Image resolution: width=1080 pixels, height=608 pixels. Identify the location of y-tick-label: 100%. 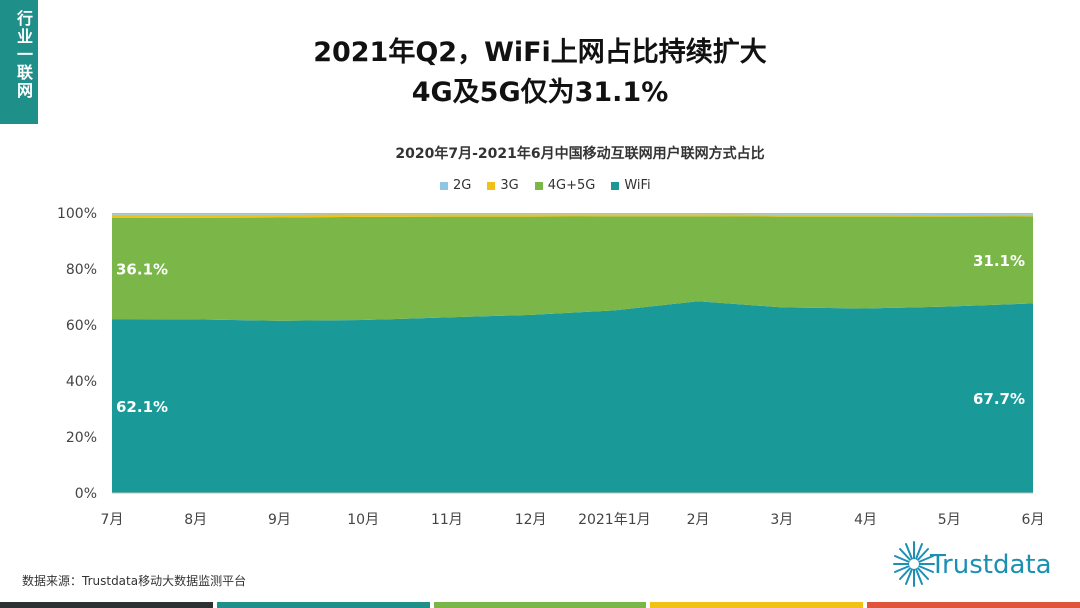
(77, 214).